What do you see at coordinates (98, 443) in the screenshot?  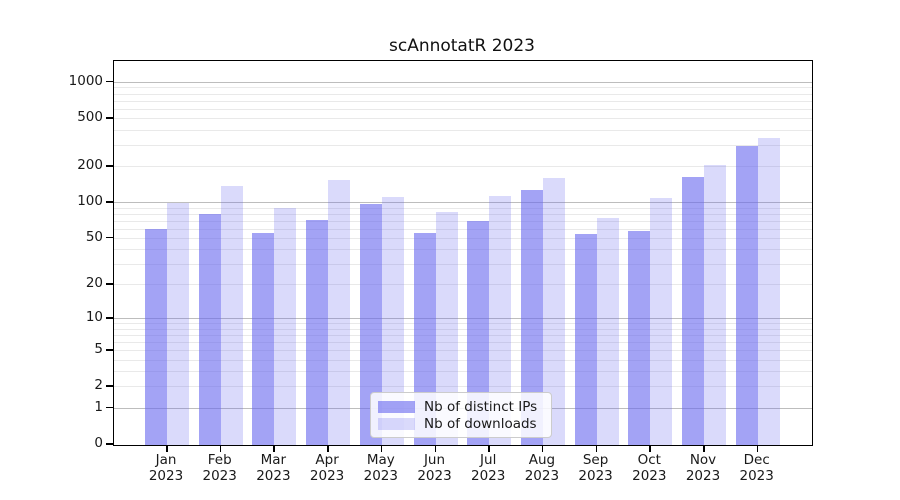 I see `y-tick-label: 0` at bounding box center [98, 443].